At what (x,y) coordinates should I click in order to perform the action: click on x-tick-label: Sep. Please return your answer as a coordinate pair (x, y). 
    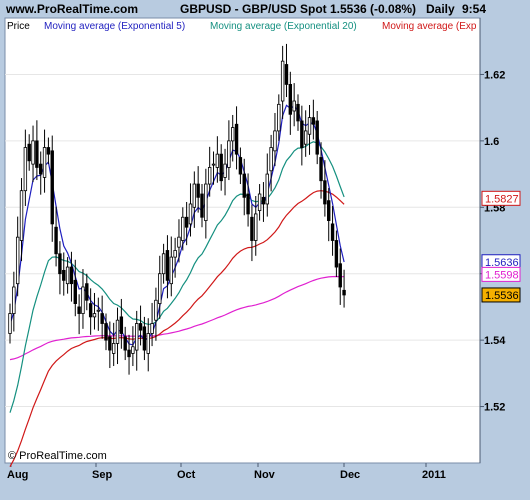
    Looking at the image, I should click on (102, 475).